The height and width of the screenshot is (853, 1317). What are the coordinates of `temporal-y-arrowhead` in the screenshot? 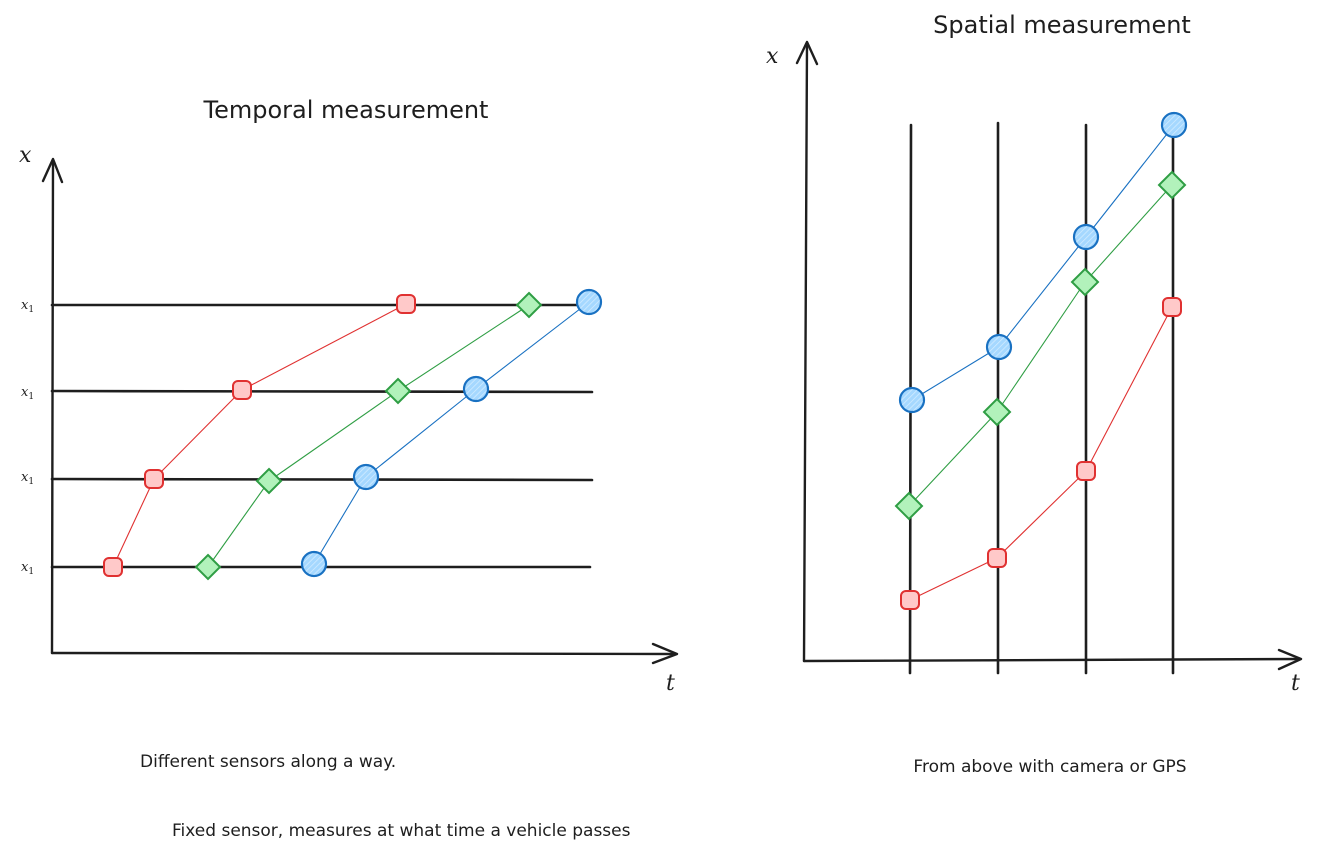 It's located at (52, 170).